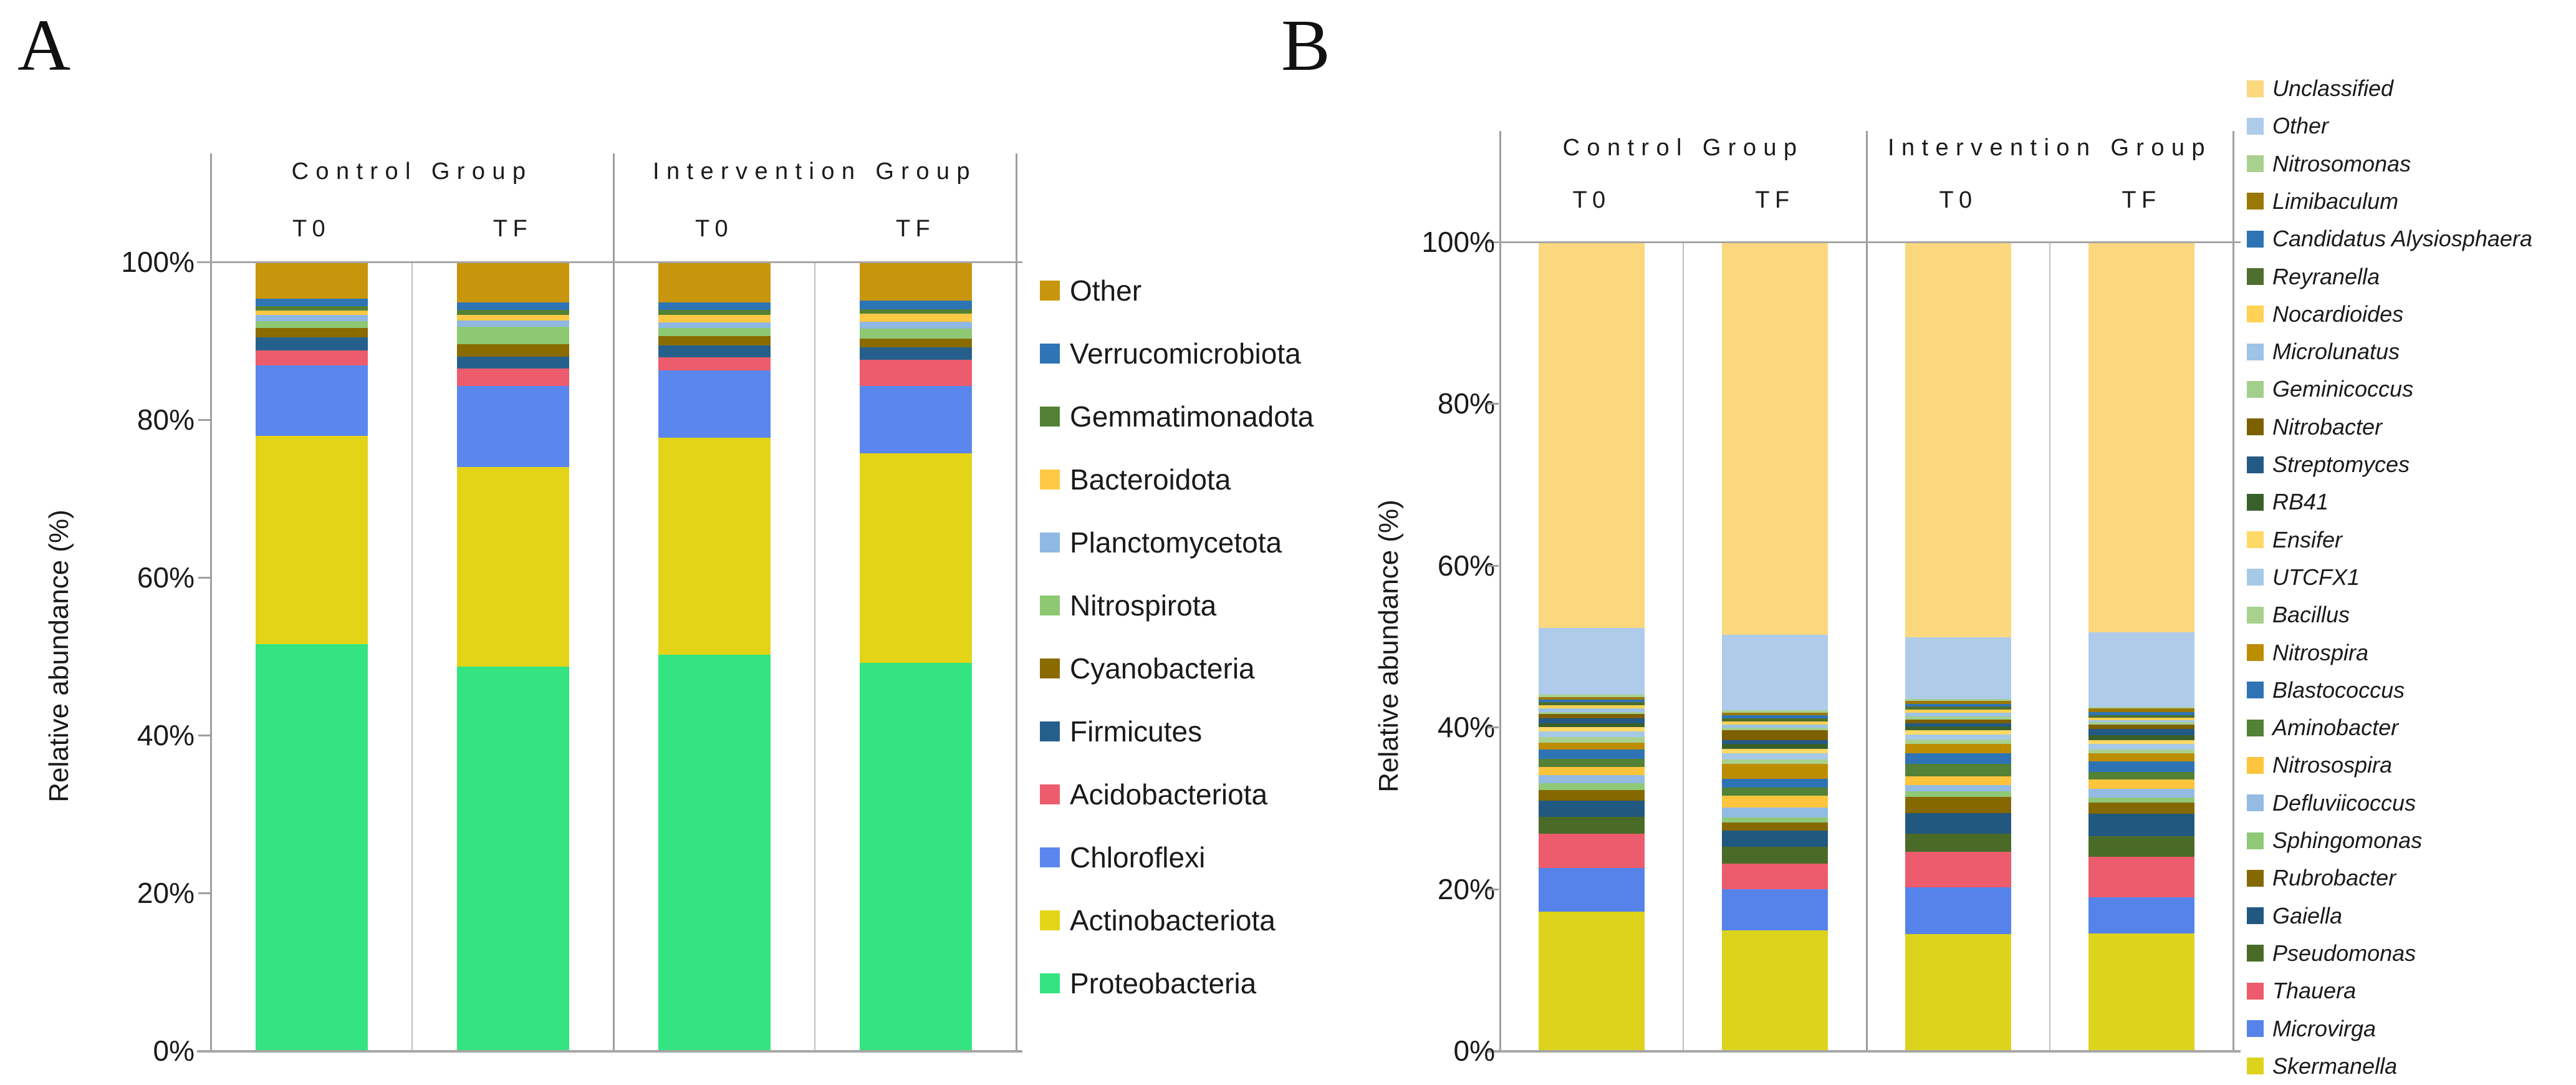 The width and height of the screenshot is (2576, 1085). Describe the element at coordinates (815, 171) in the screenshot. I see `group-header-intervention-group: Intervention Group` at that location.